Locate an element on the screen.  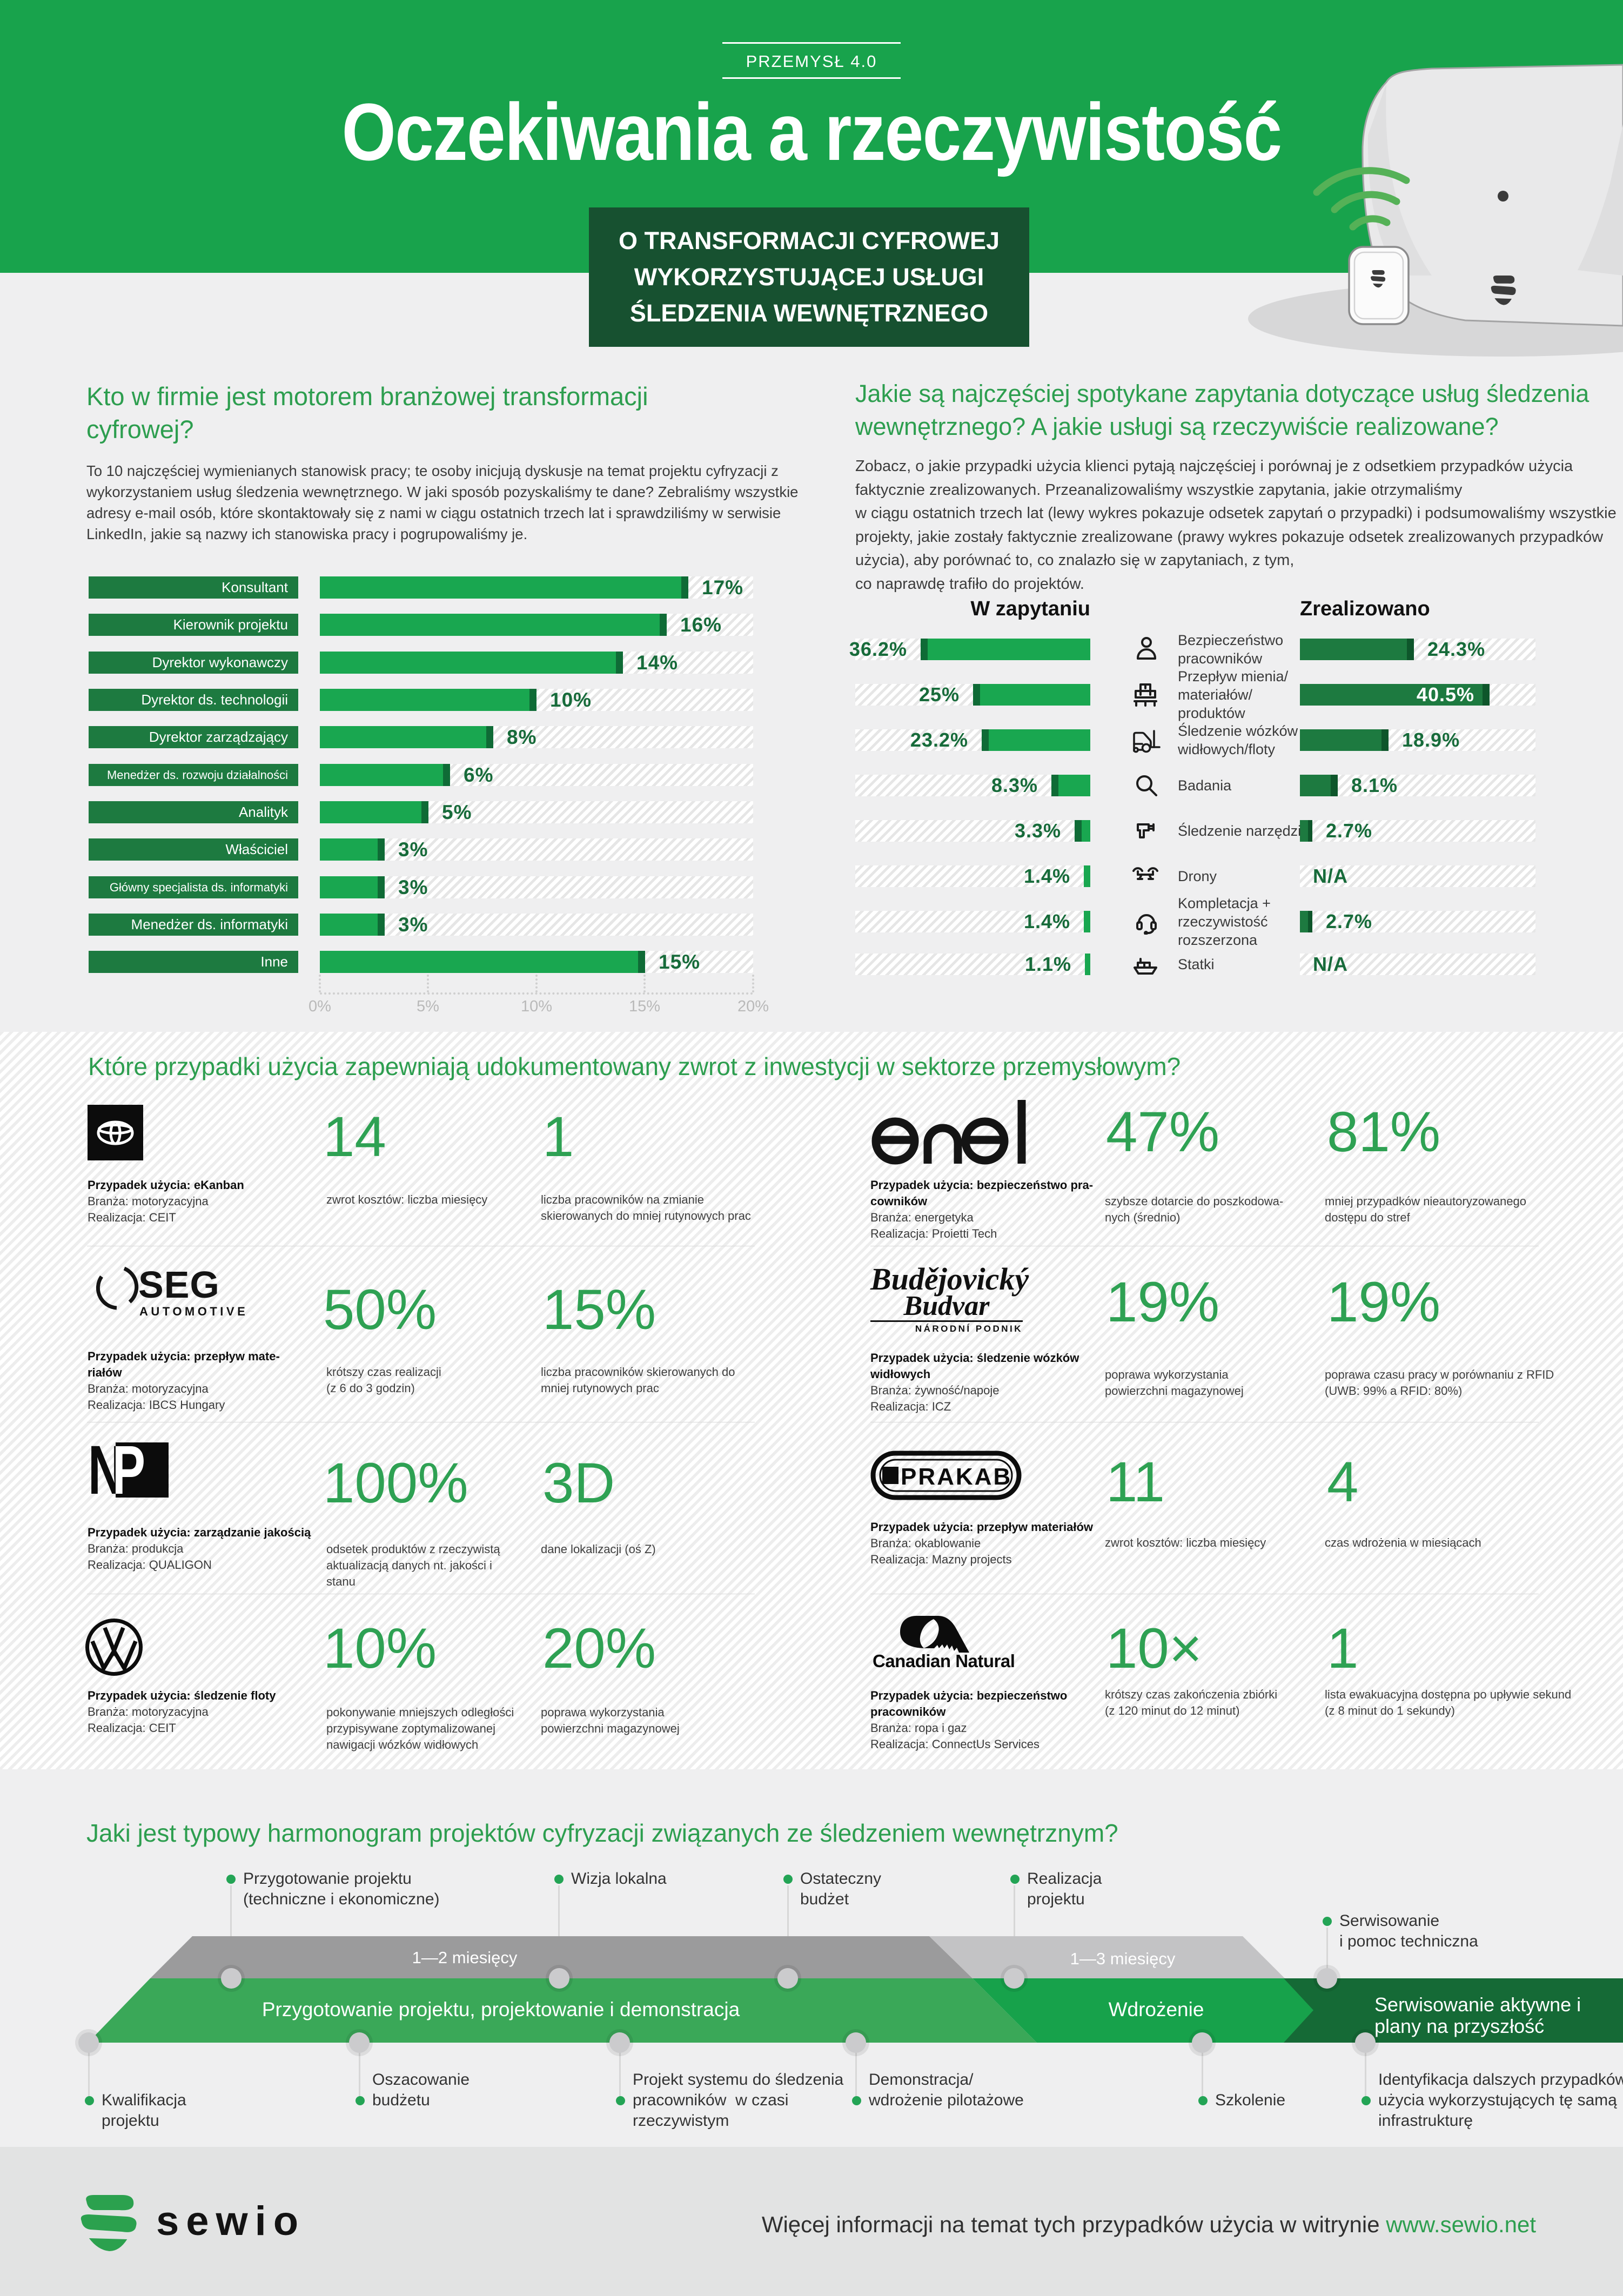
svg-text: AUTOMOTIVE is located at coordinates (193, 1311).